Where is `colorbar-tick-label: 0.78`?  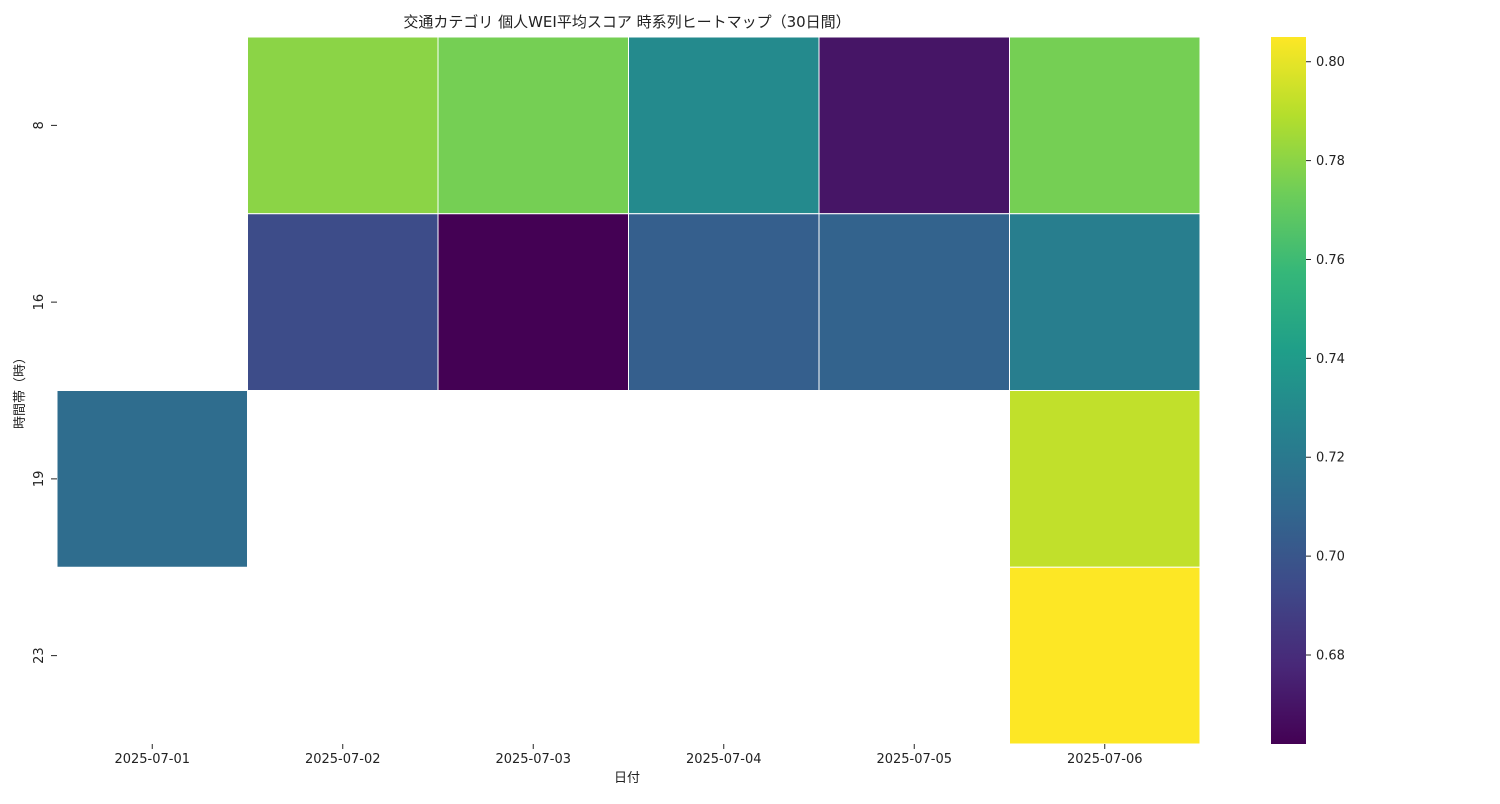
colorbar-tick-label: 0.78 is located at coordinates (1330, 161).